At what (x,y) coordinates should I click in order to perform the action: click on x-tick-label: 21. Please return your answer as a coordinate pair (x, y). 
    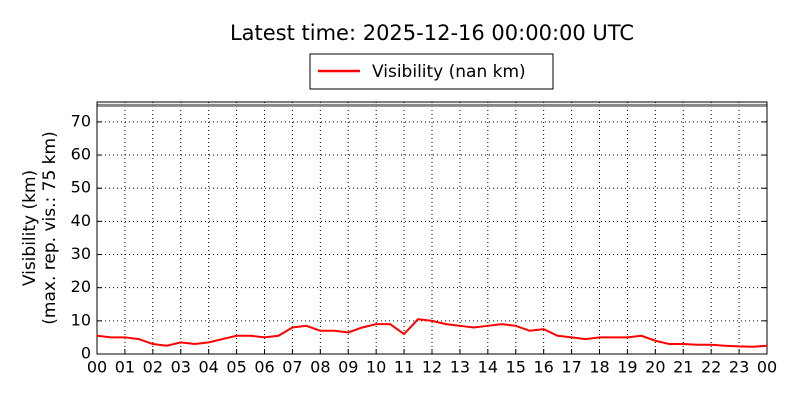
    Looking at the image, I should click on (683, 367).